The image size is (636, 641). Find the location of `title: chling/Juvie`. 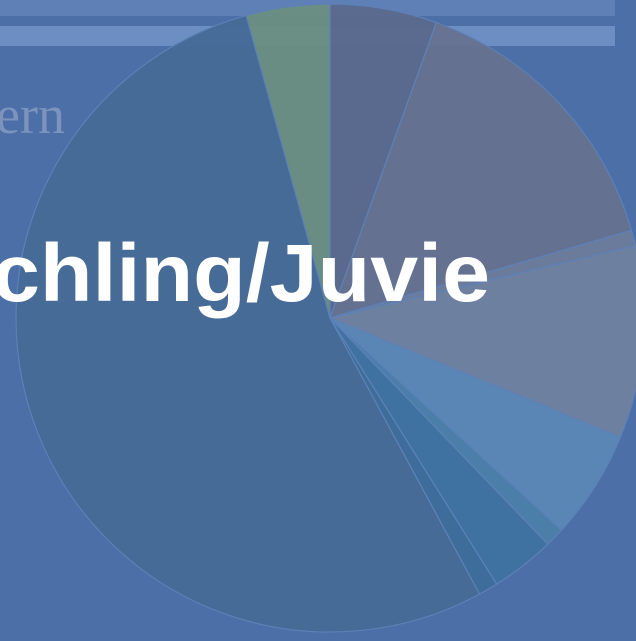

title: chling/Juvie is located at coordinates (245, 273).